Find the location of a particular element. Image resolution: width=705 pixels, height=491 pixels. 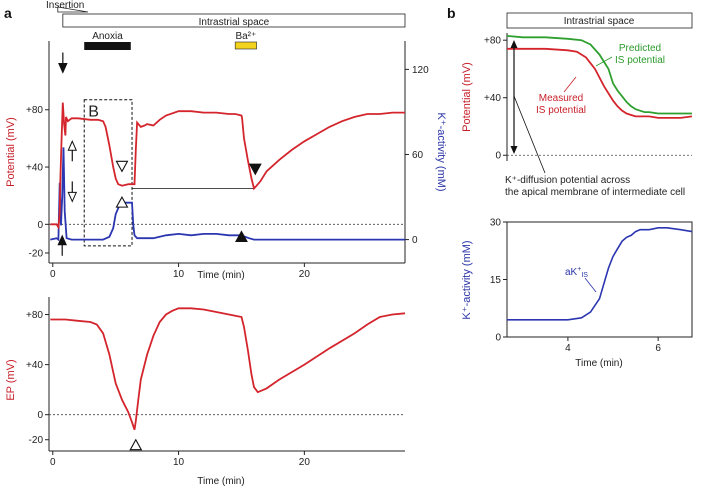

ak-sub: IS is located at coordinates (584, 275).